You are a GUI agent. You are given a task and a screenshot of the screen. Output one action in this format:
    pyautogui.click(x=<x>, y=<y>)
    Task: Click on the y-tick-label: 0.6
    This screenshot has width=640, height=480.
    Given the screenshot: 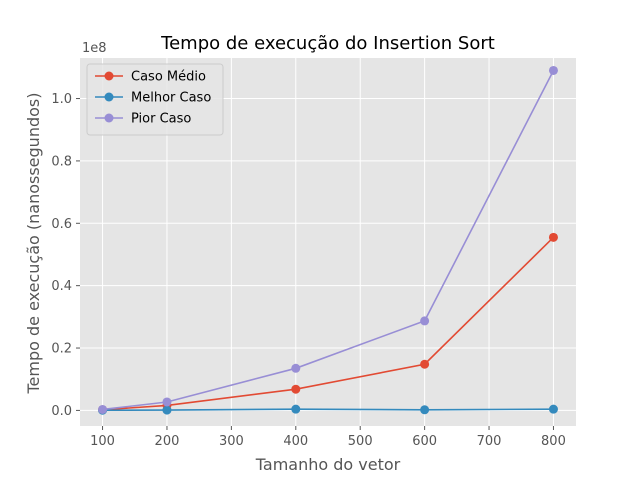 What is the action you would take?
    pyautogui.click(x=61, y=224)
    